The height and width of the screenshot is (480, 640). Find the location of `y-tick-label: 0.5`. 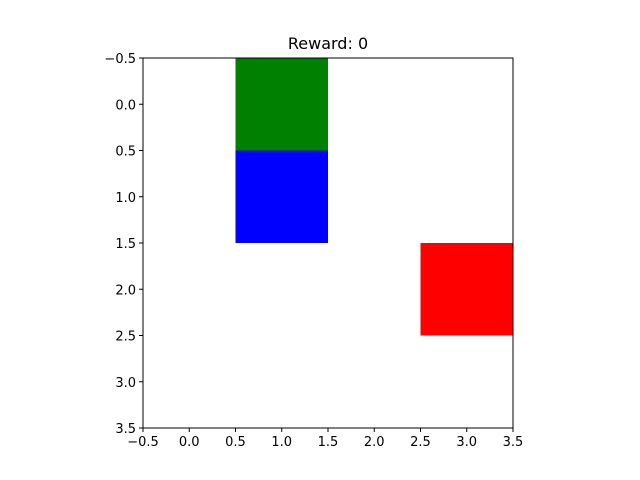

y-tick-label: 0.5 is located at coordinates (125, 152).